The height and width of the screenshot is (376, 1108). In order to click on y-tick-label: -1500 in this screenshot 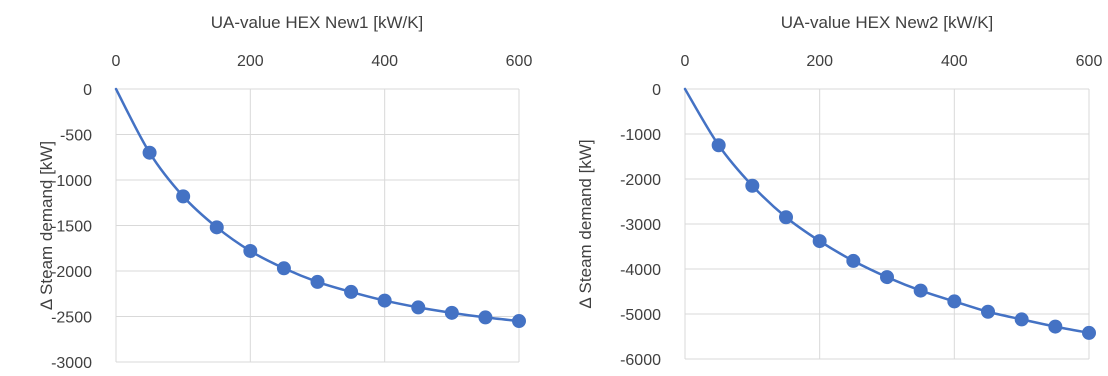, I will do `click(71, 227)`.